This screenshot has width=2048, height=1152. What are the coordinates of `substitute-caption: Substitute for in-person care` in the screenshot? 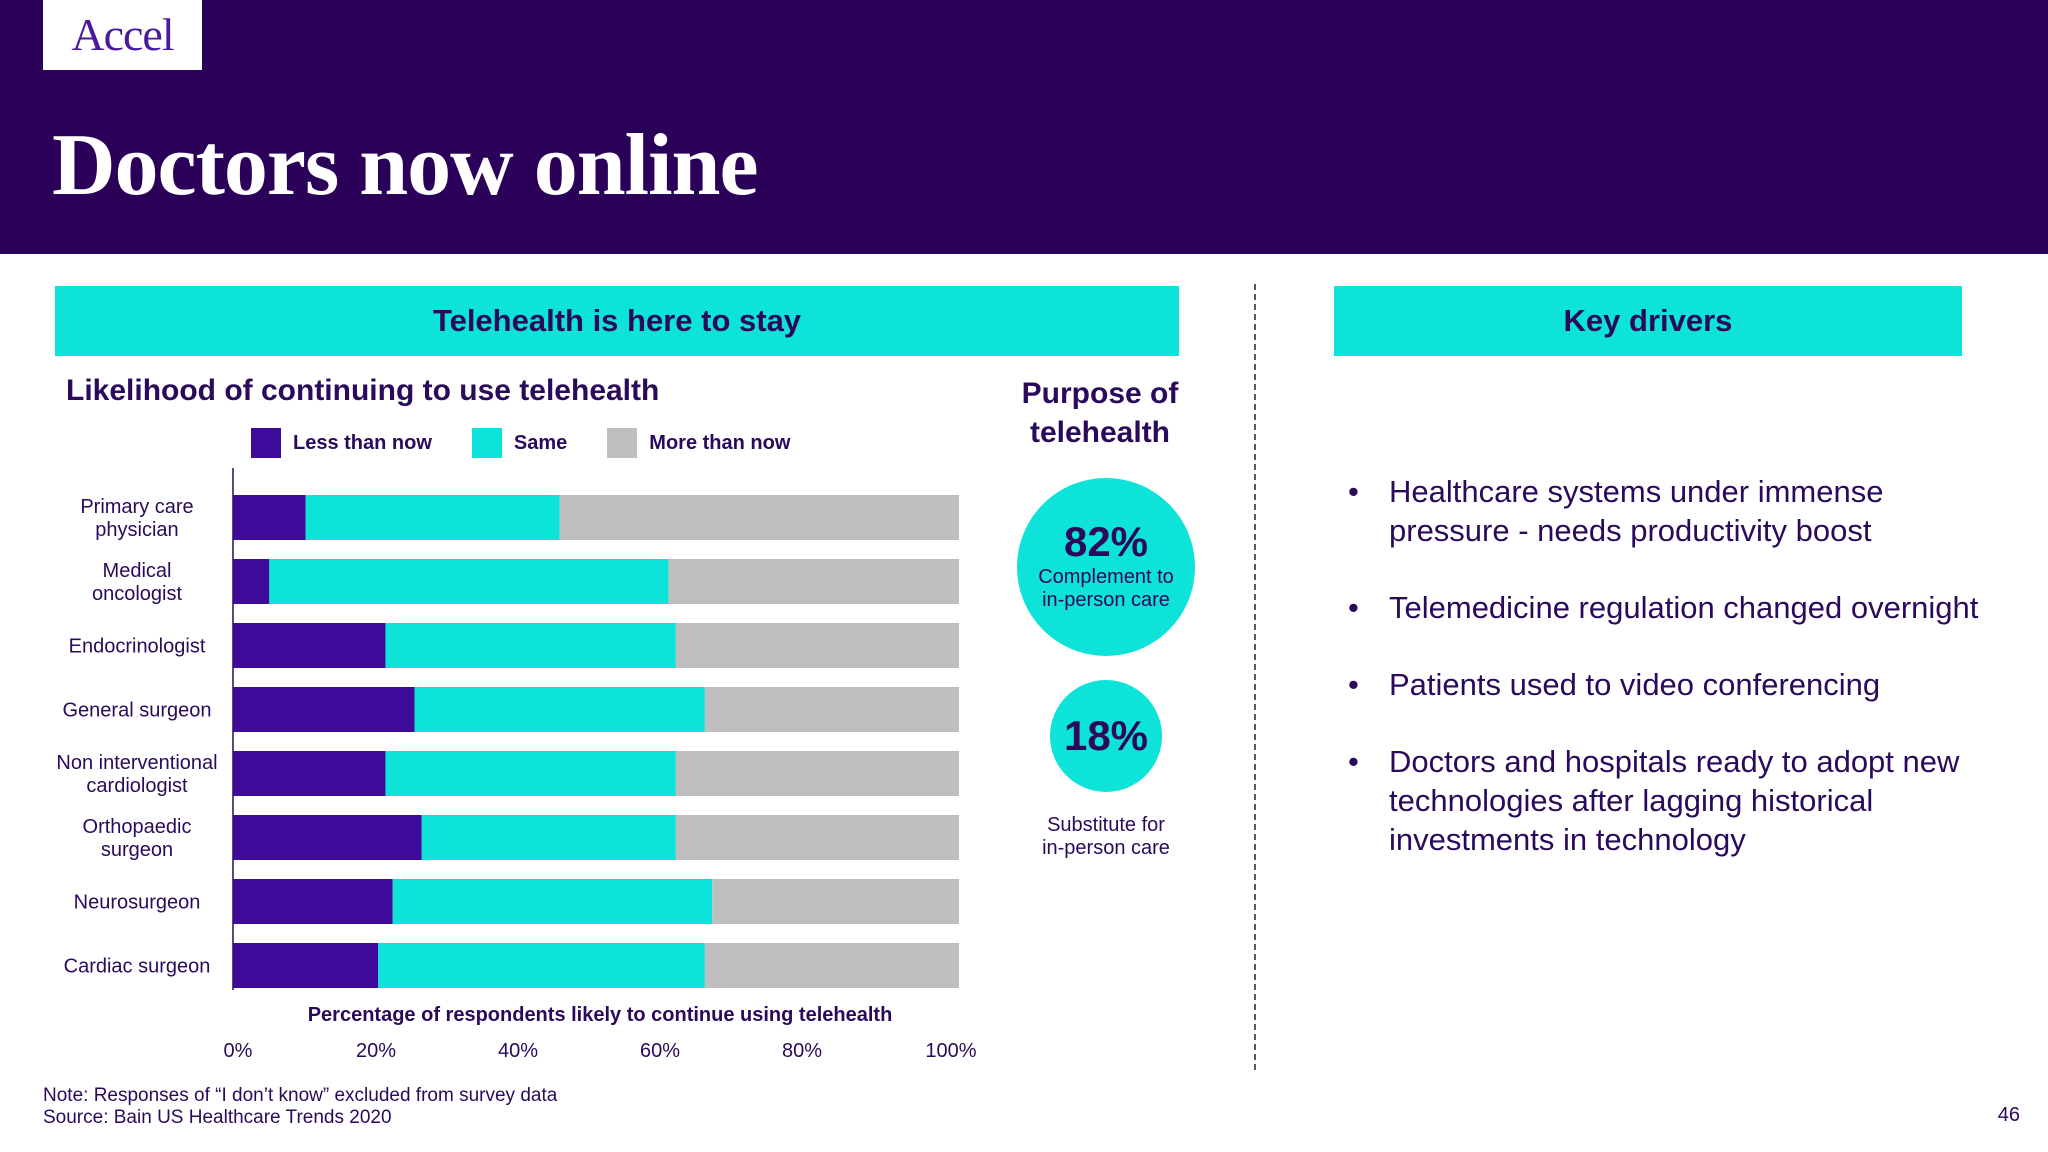 It's located at (1106, 837).